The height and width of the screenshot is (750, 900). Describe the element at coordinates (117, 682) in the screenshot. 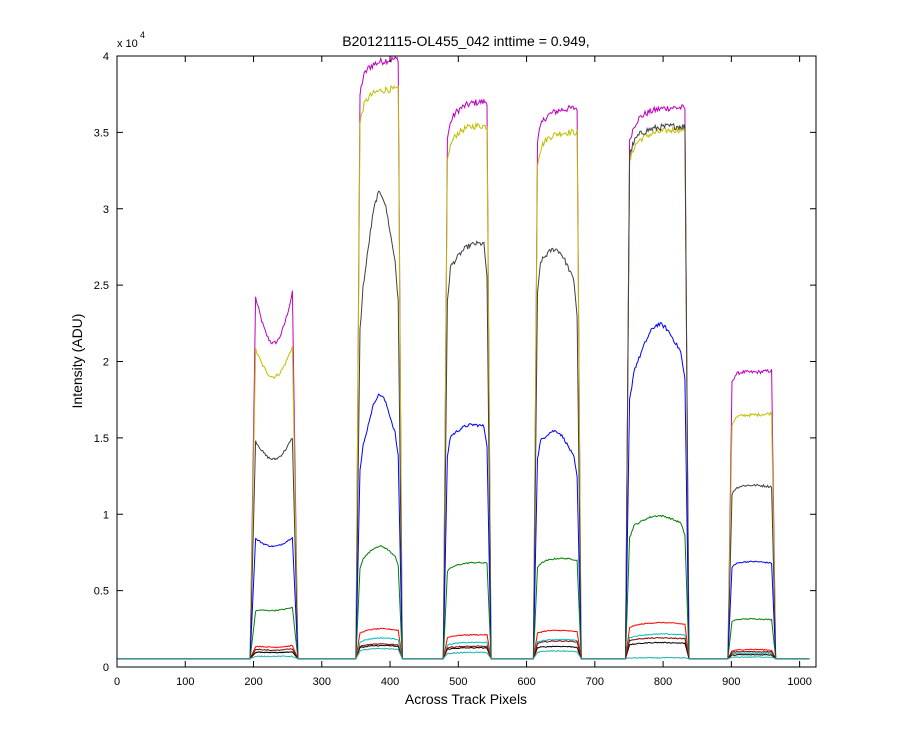

I see `x-tick-label: 0` at that location.